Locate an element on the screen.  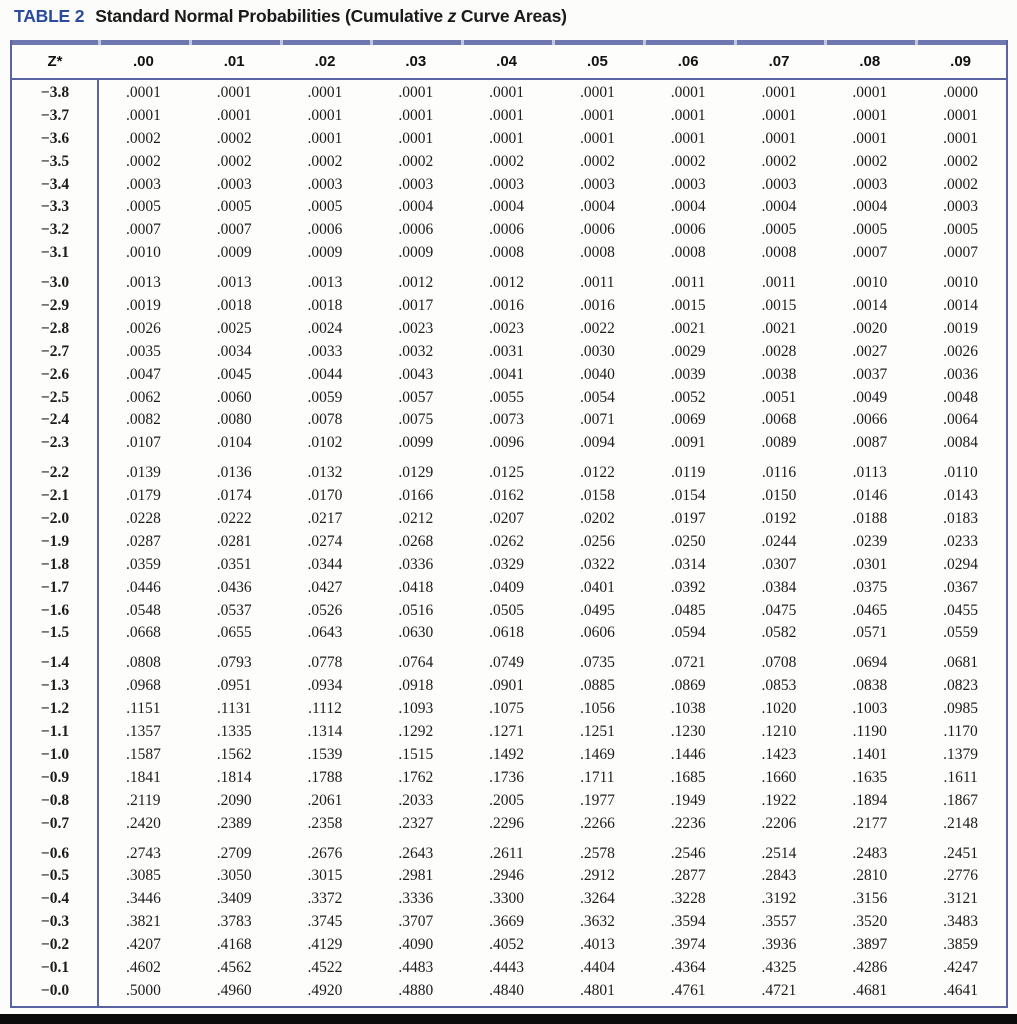
table-cell: .0011 is located at coordinates (597, 283).